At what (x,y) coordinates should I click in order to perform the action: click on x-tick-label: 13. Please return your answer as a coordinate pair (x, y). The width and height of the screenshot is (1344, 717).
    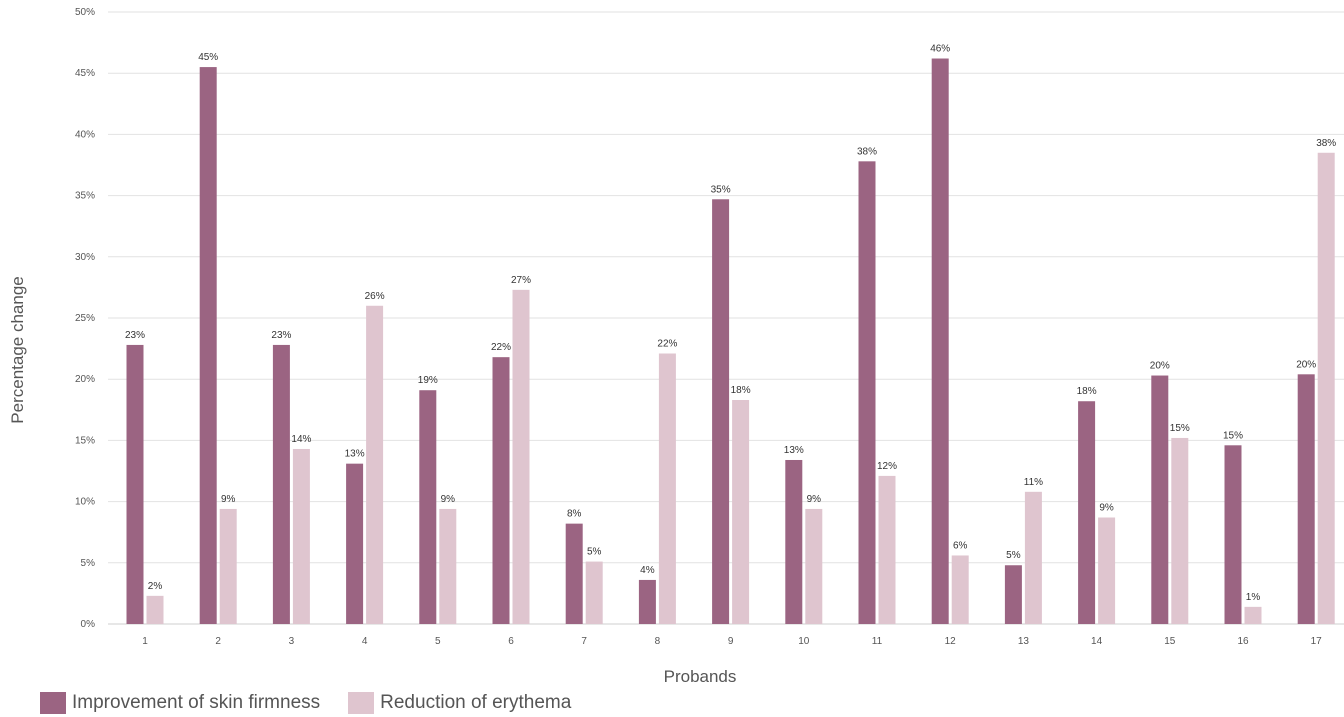
    Looking at the image, I should click on (1024, 641).